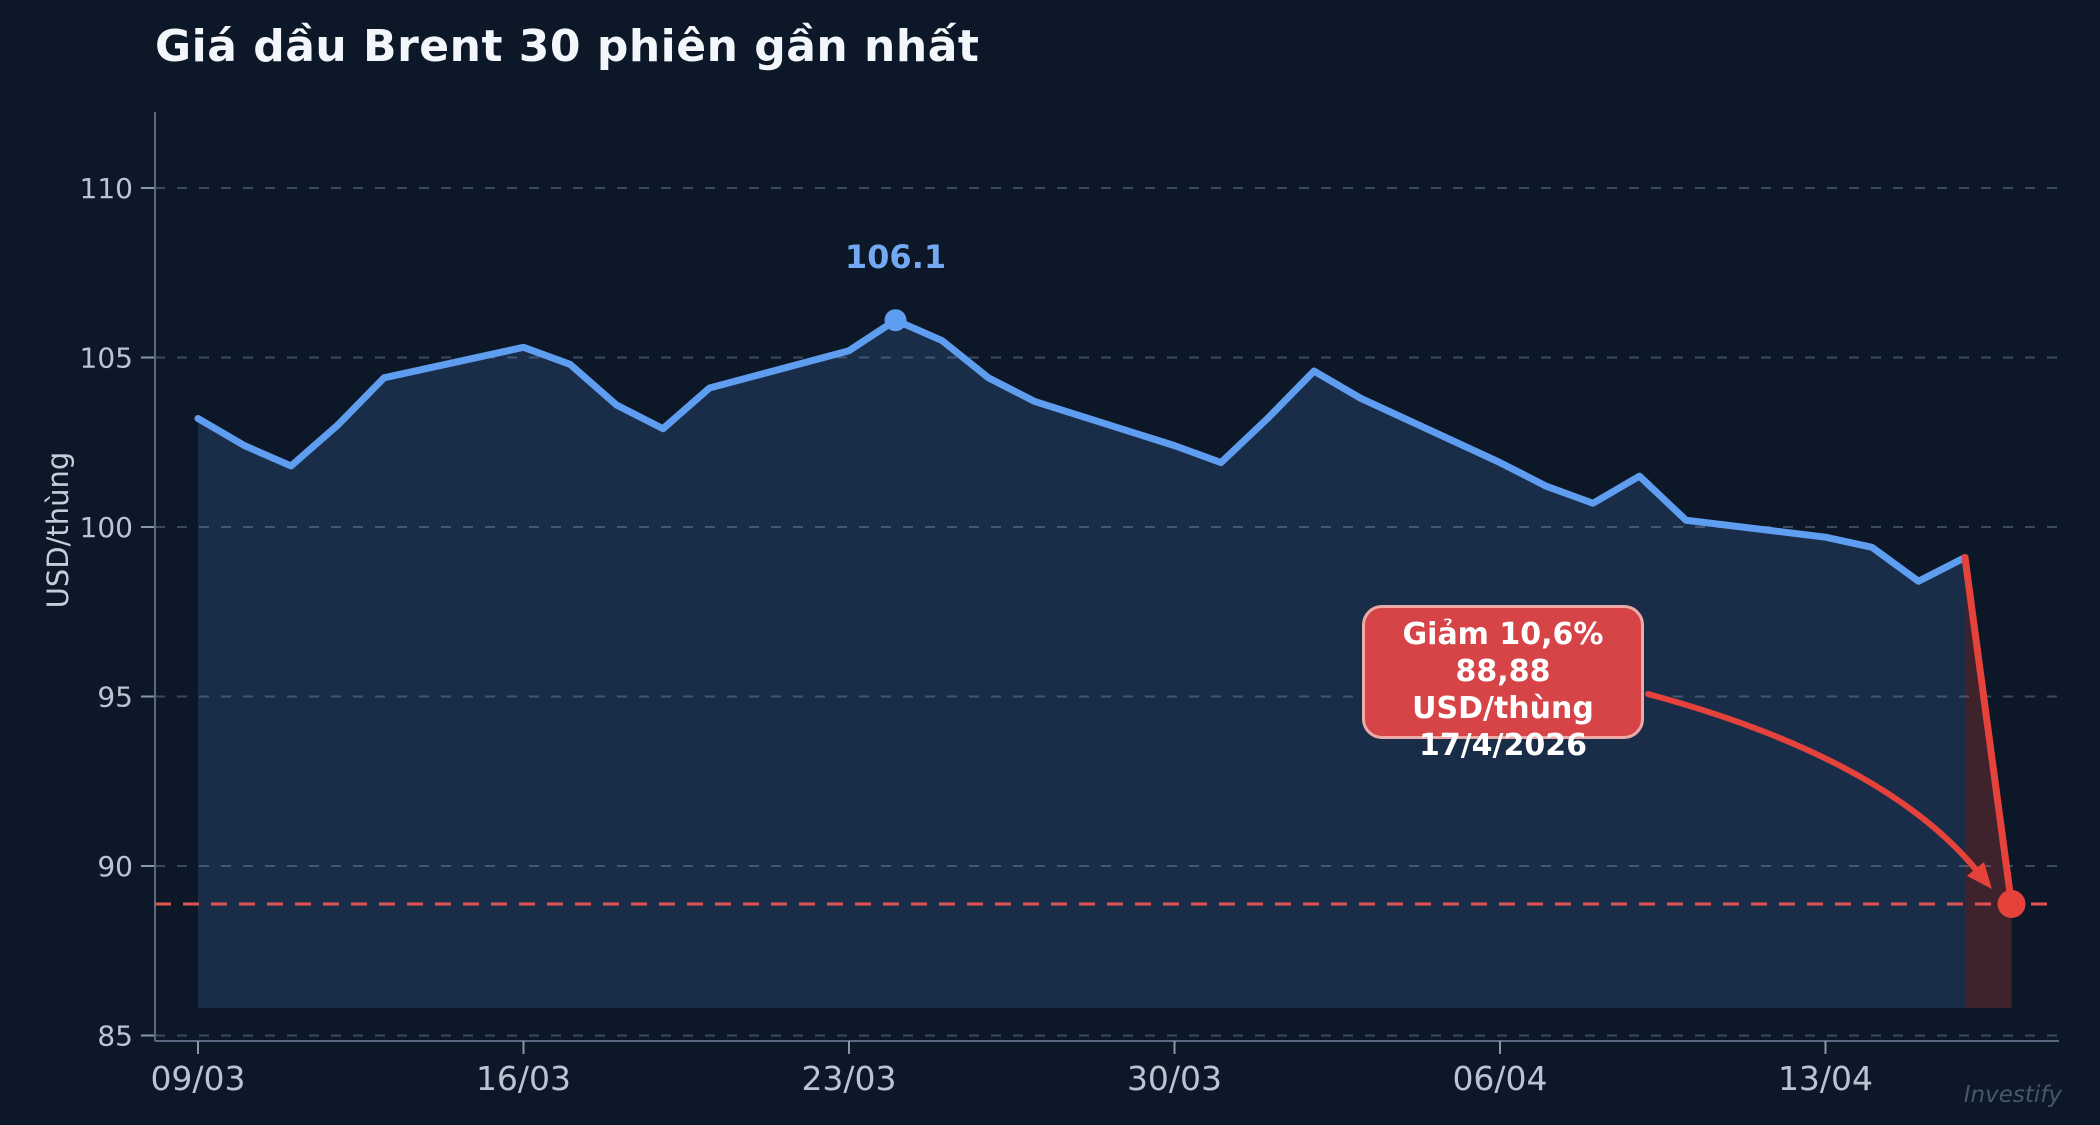 The width and height of the screenshot is (2100, 1125). What do you see at coordinates (115, 697) in the screenshot?
I see `y-tick-label-95: 95` at bounding box center [115, 697].